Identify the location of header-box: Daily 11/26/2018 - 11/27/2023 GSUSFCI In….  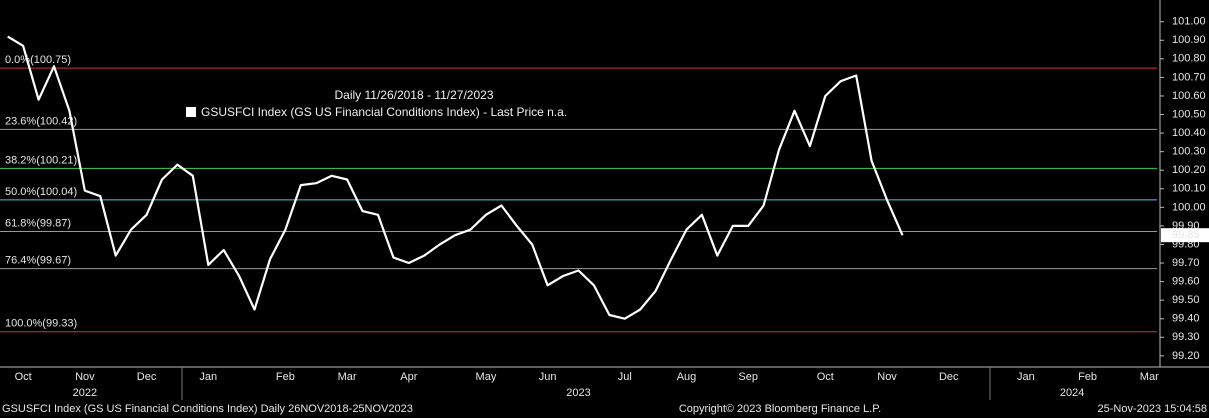
(398, 106).